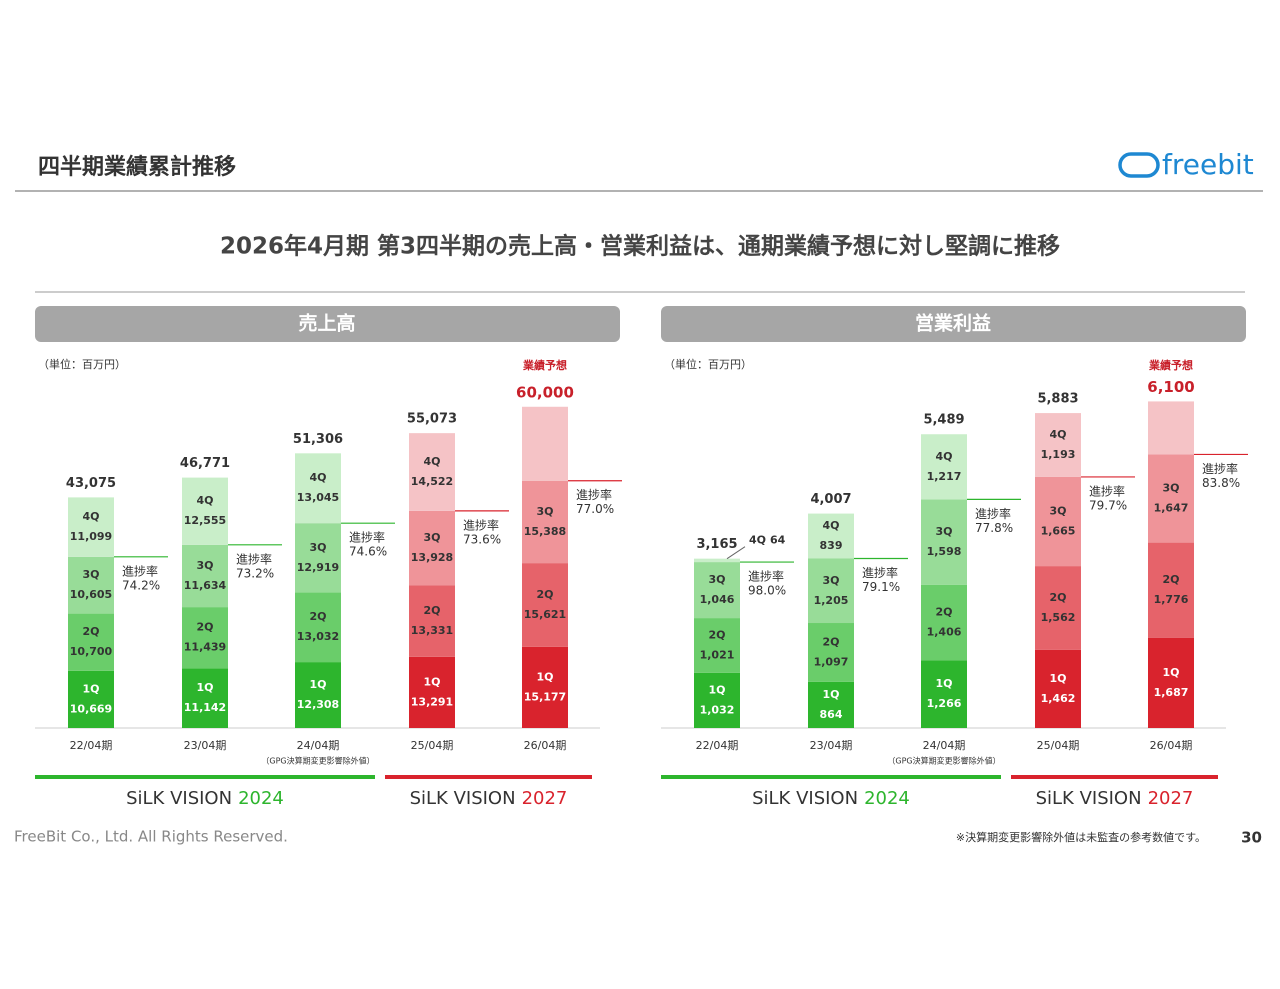 The height and width of the screenshot is (989, 1280). I want to click on progress-value: 73.6%, so click(482, 539).